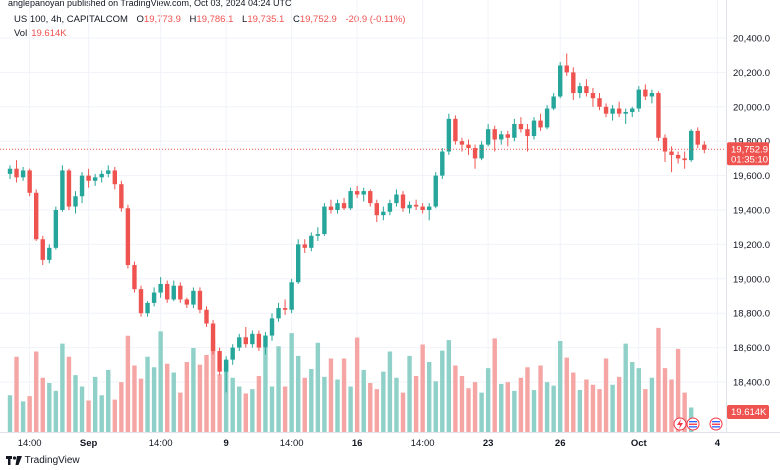 The image size is (780, 470). Describe the element at coordinates (375, 19) in the screenshot. I see `change-value: -20.9 (-0.11%)` at that location.